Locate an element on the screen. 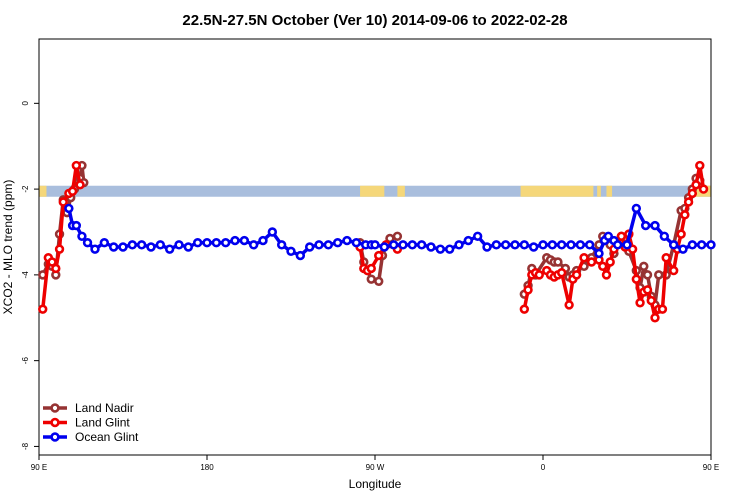 The width and height of the screenshot is (750, 500). y-tick-label-1: -2 is located at coordinates (25, 189).